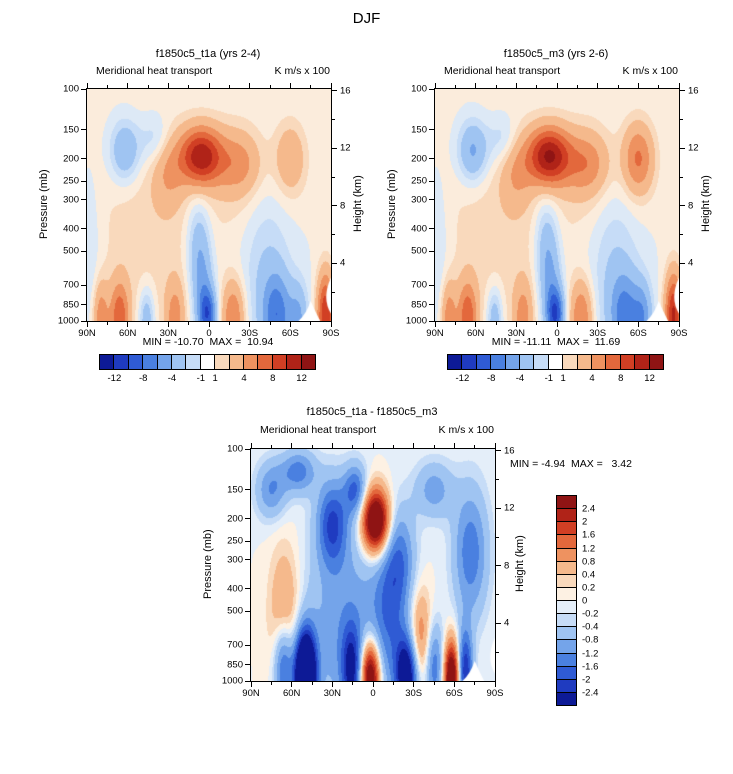 The height and width of the screenshot is (774, 733). Describe the element at coordinates (592, 378) in the screenshot. I see `colorbar-label: 4` at that location.